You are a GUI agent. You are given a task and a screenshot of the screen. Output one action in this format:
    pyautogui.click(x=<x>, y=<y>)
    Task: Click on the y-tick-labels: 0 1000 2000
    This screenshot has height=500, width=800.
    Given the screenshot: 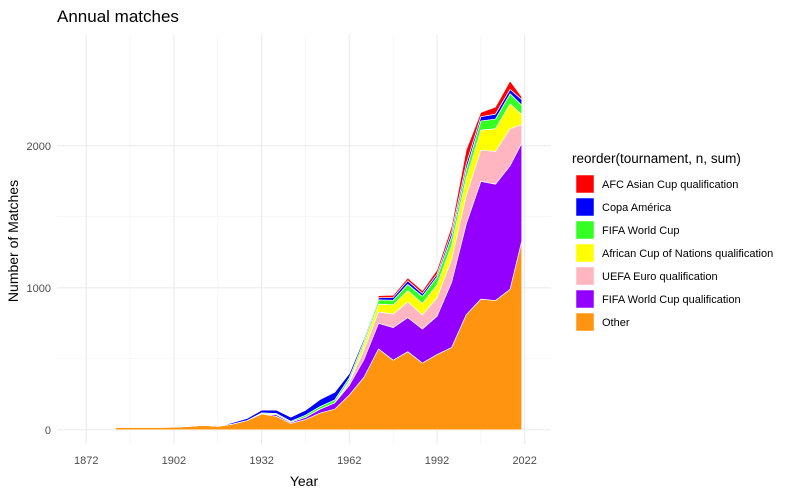 What is the action you would take?
    pyautogui.click(x=39, y=289)
    